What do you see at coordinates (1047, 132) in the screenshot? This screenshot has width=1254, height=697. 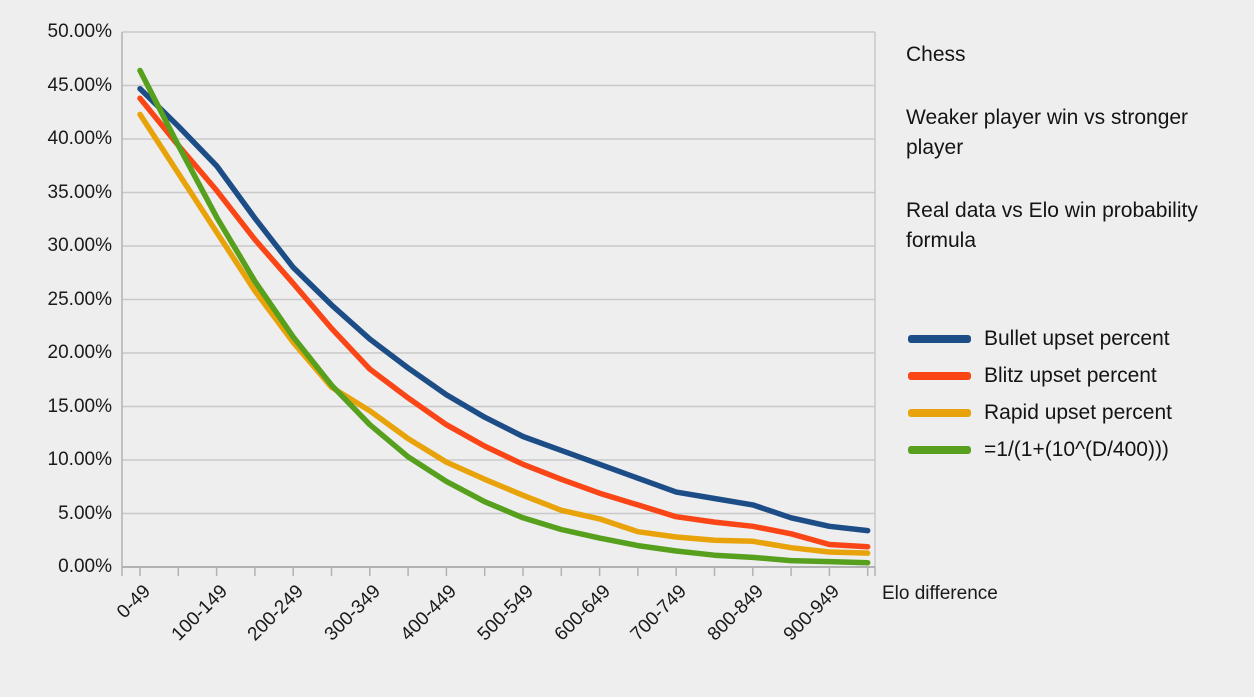 I see `chart-title-line: Weaker player win vs stronger player` at bounding box center [1047, 132].